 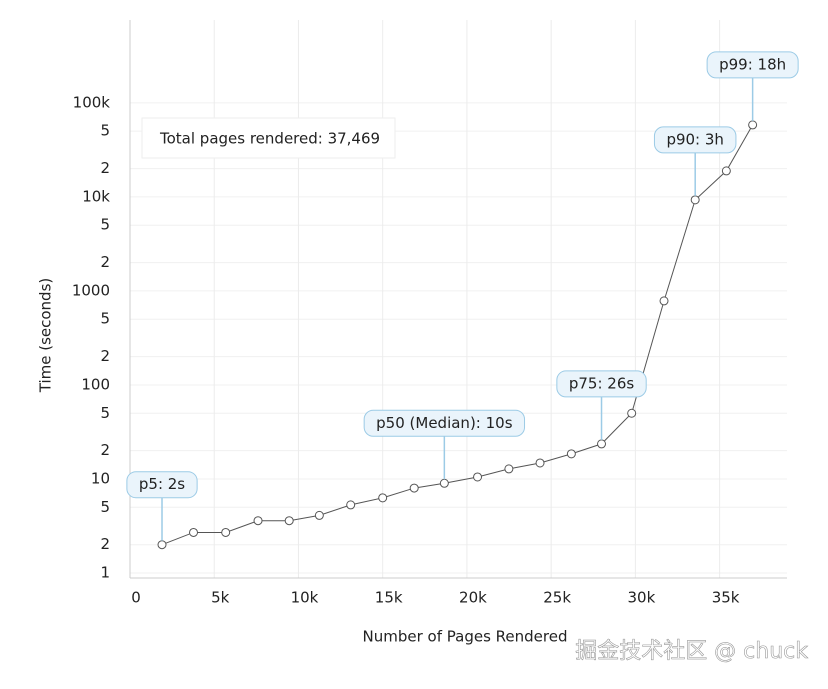 I want to click on annotation-text: p99: 18h, so click(x=752, y=64).